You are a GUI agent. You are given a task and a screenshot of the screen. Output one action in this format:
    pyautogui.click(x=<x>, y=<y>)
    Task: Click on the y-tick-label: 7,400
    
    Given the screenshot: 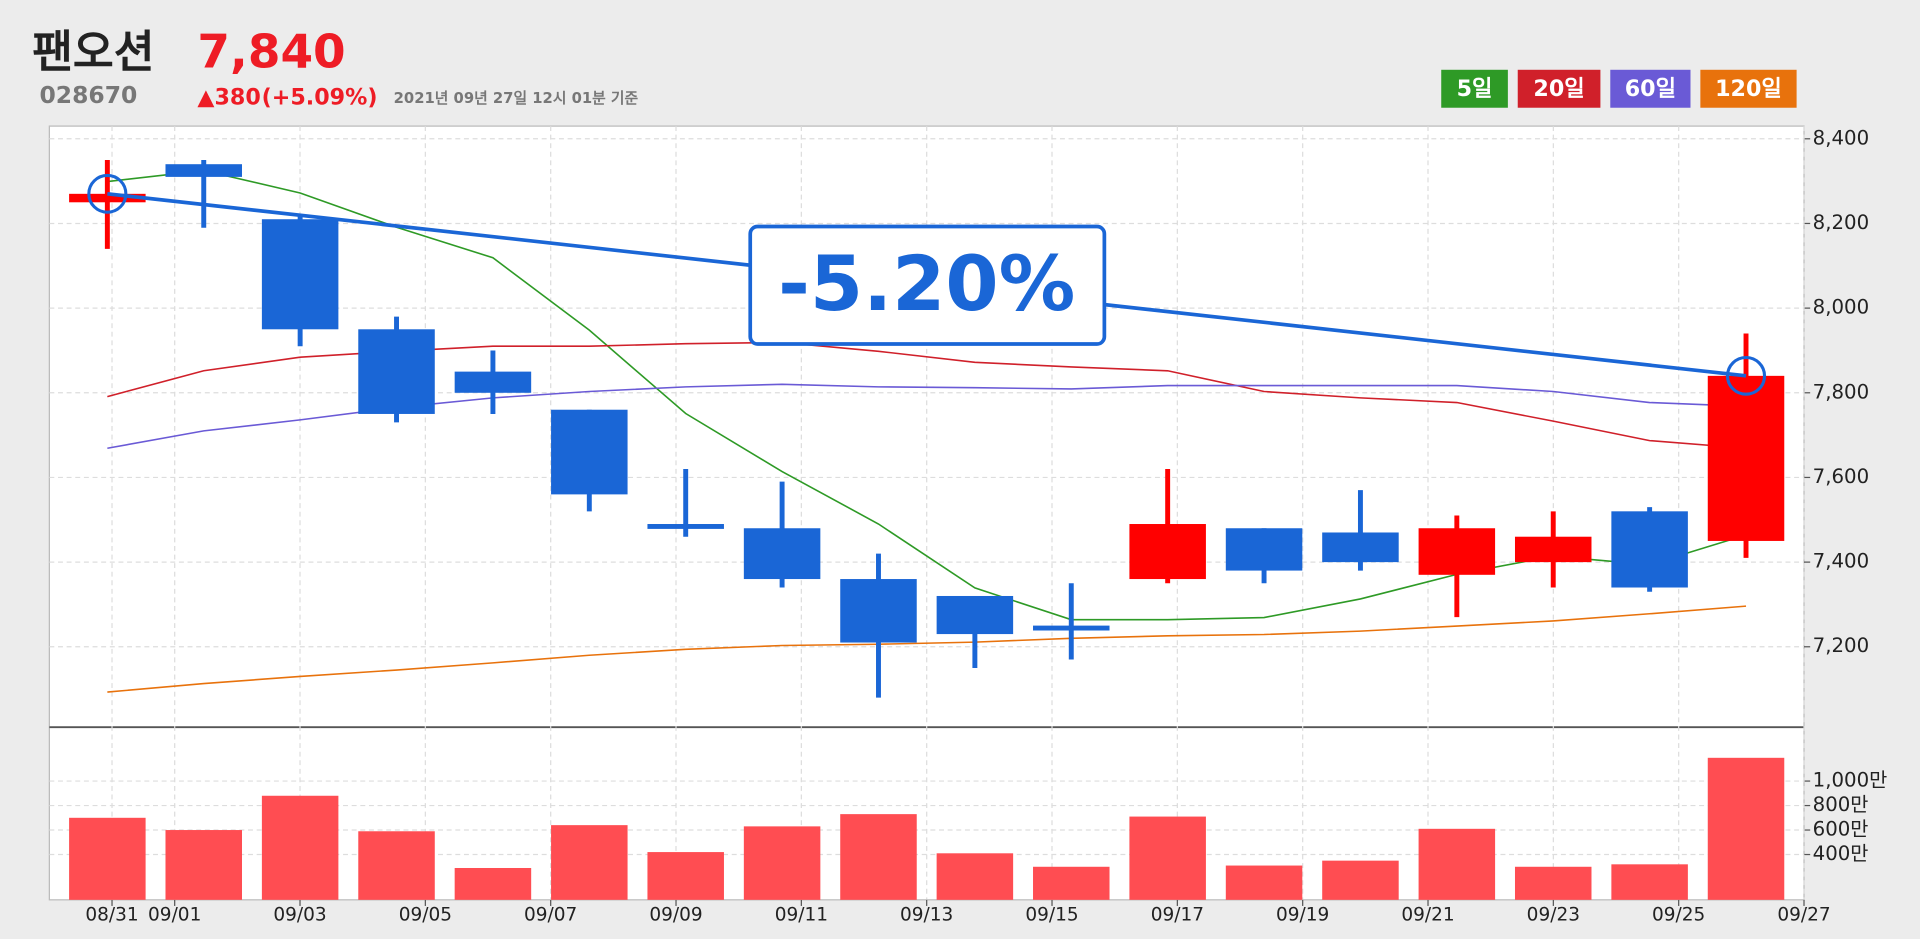 What is the action you would take?
    pyautogui.click(x=1841, y=561)
    